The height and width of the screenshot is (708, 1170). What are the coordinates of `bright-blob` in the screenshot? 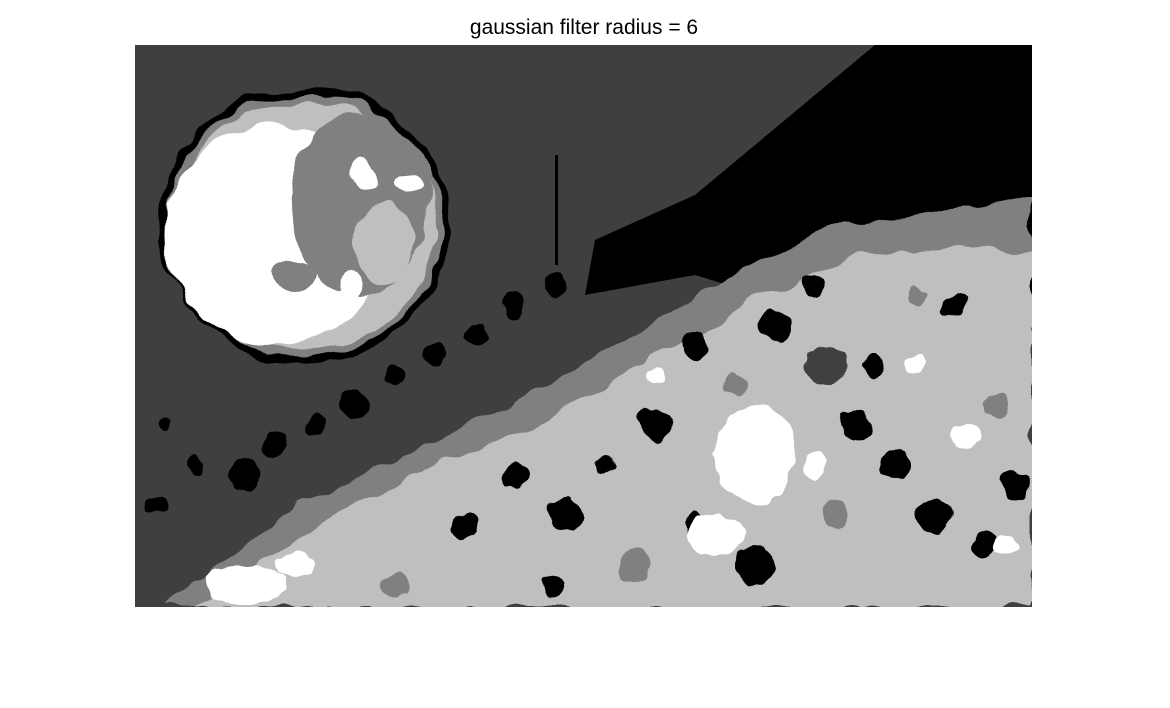 It's located at (305, 225).